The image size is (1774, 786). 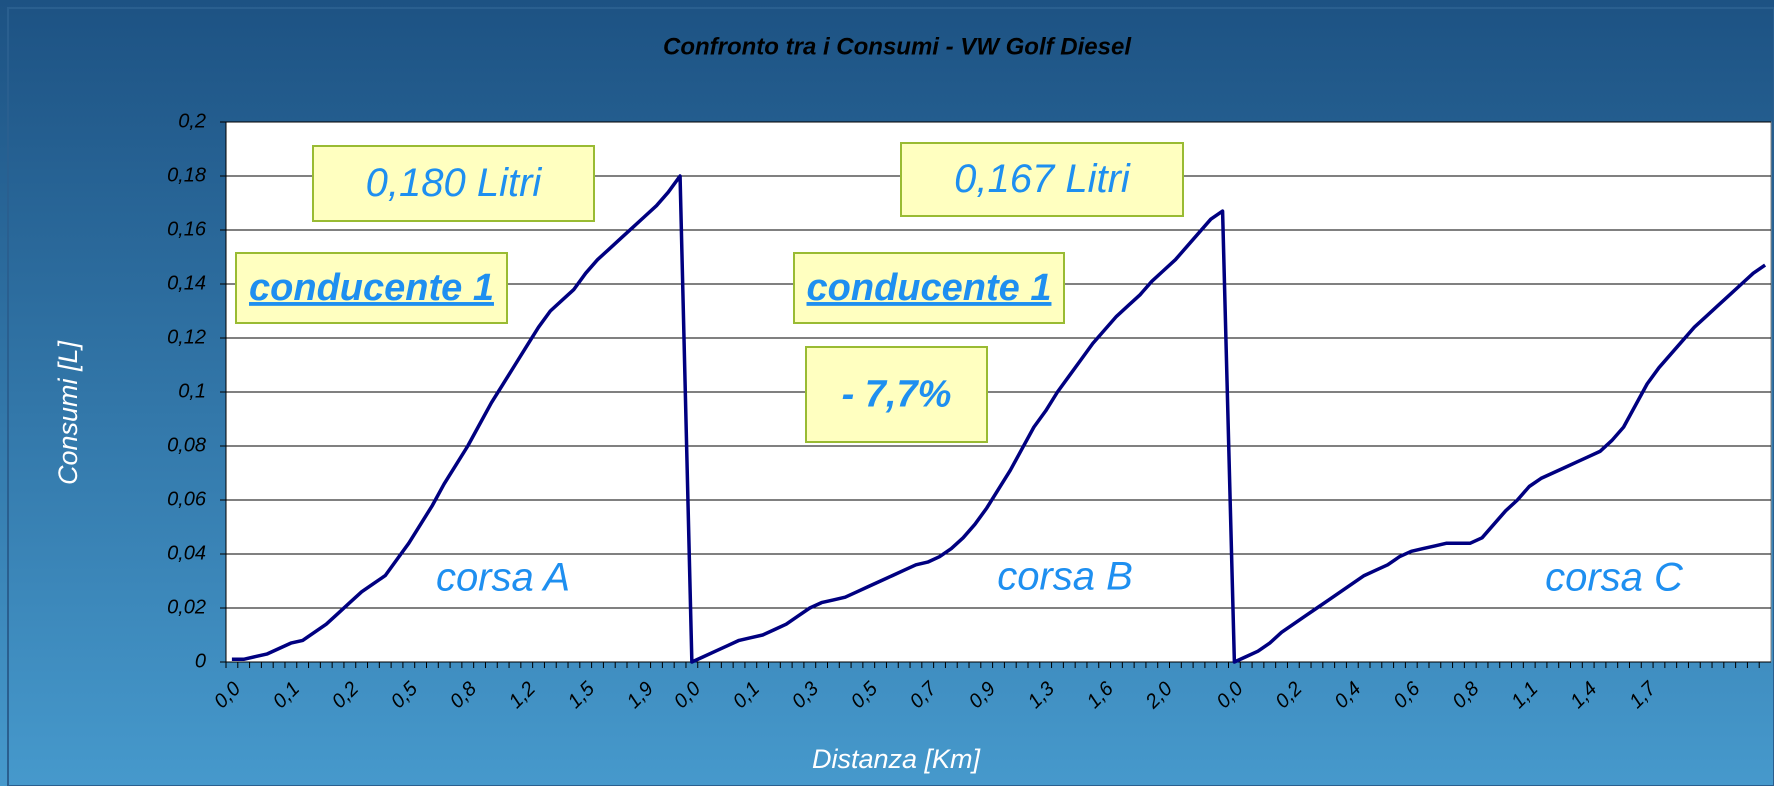 I want to click on y-tick-label: 0,16, so click(x=187, y=229).